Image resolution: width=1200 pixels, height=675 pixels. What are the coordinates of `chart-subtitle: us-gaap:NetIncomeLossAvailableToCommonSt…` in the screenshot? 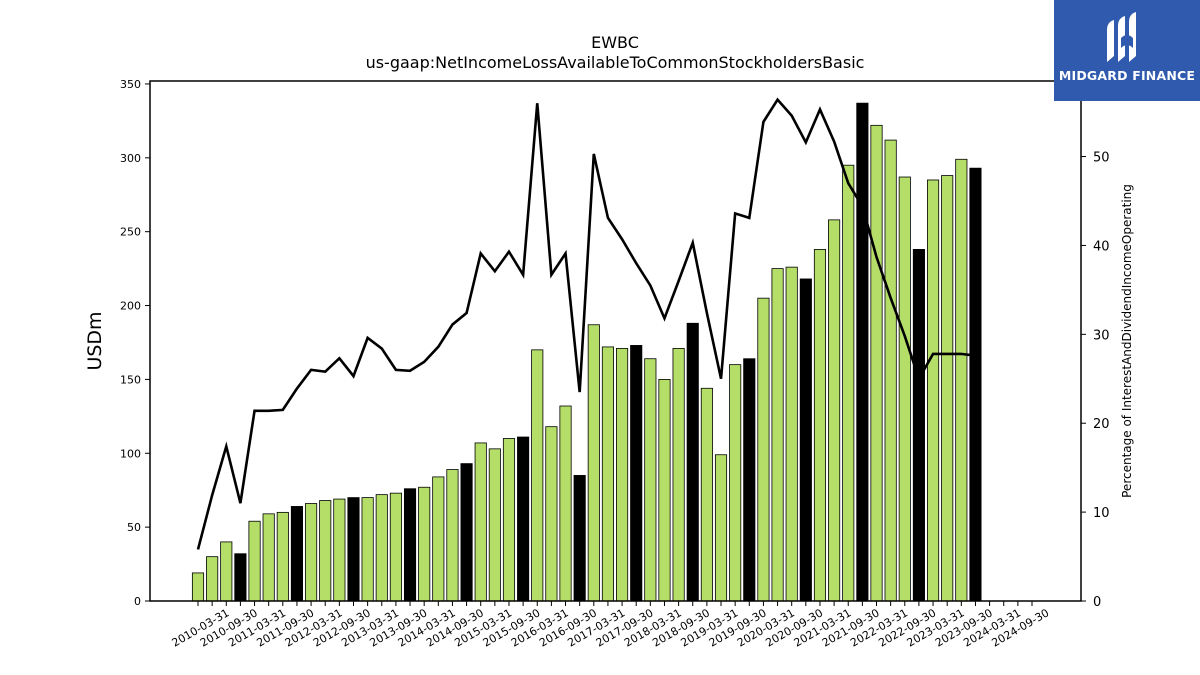 It's located at (615, 62).